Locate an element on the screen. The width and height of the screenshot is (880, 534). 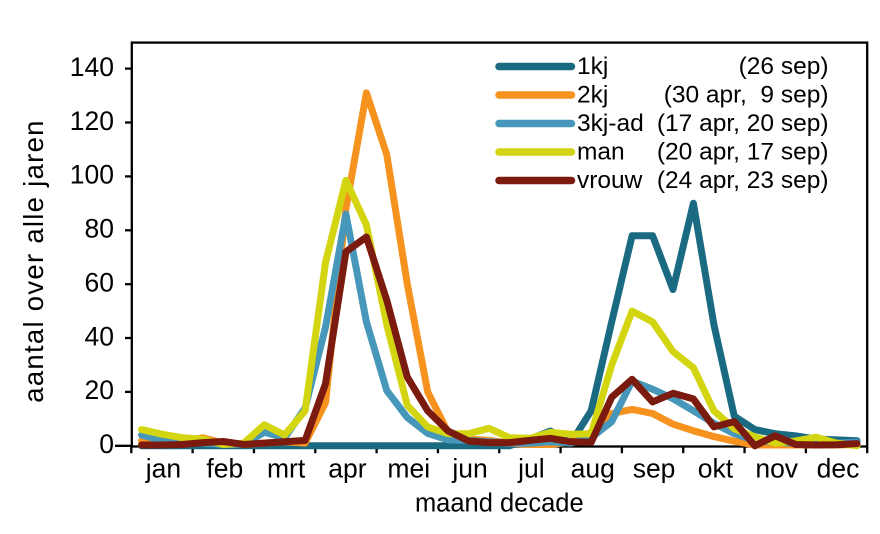
svg-text: 60 is located at coordinates (99, 283).